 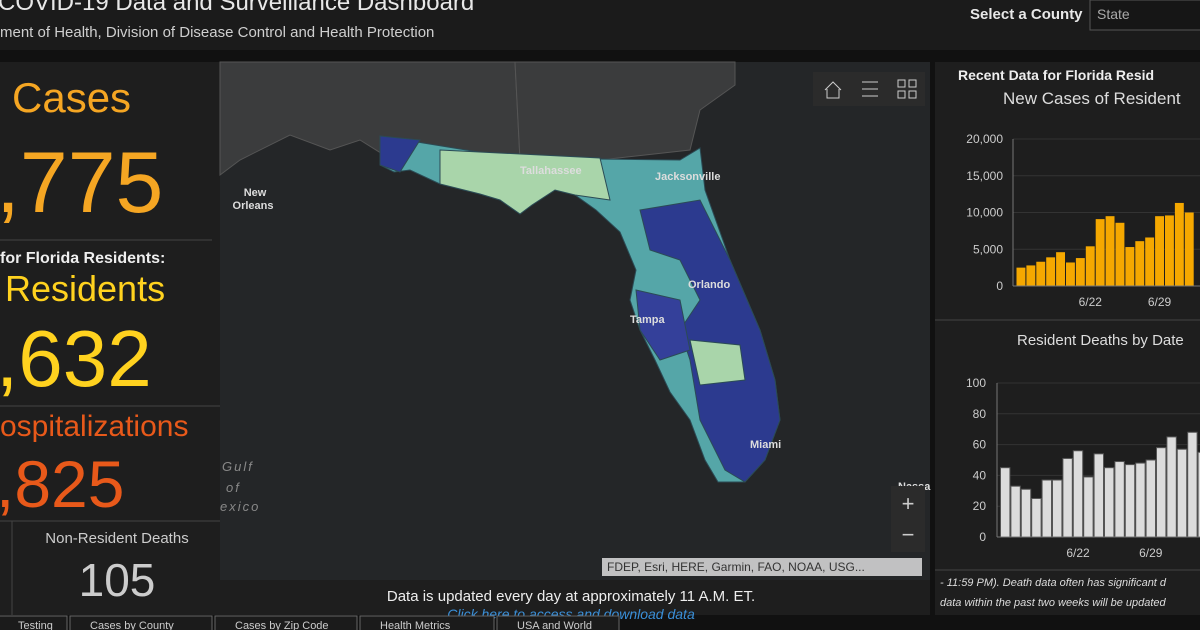 I want to click on hospitalizations-value: ,825, so click(x=62, y=484).